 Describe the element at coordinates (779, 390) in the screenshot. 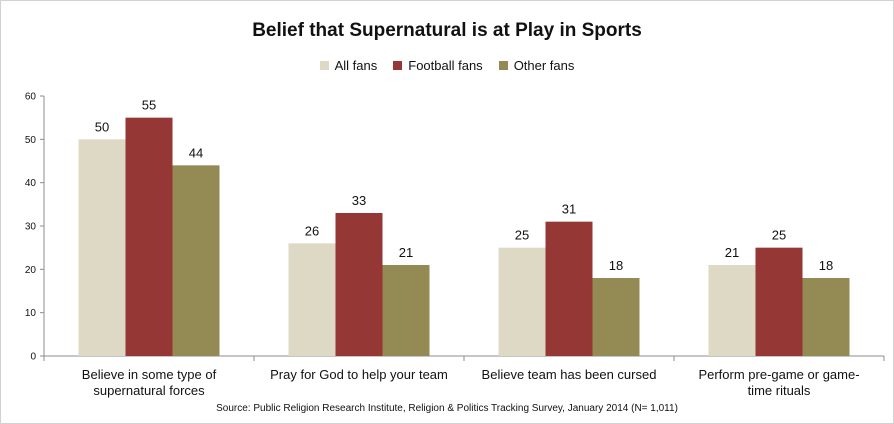

I see `category-label: time rituals` at that location.